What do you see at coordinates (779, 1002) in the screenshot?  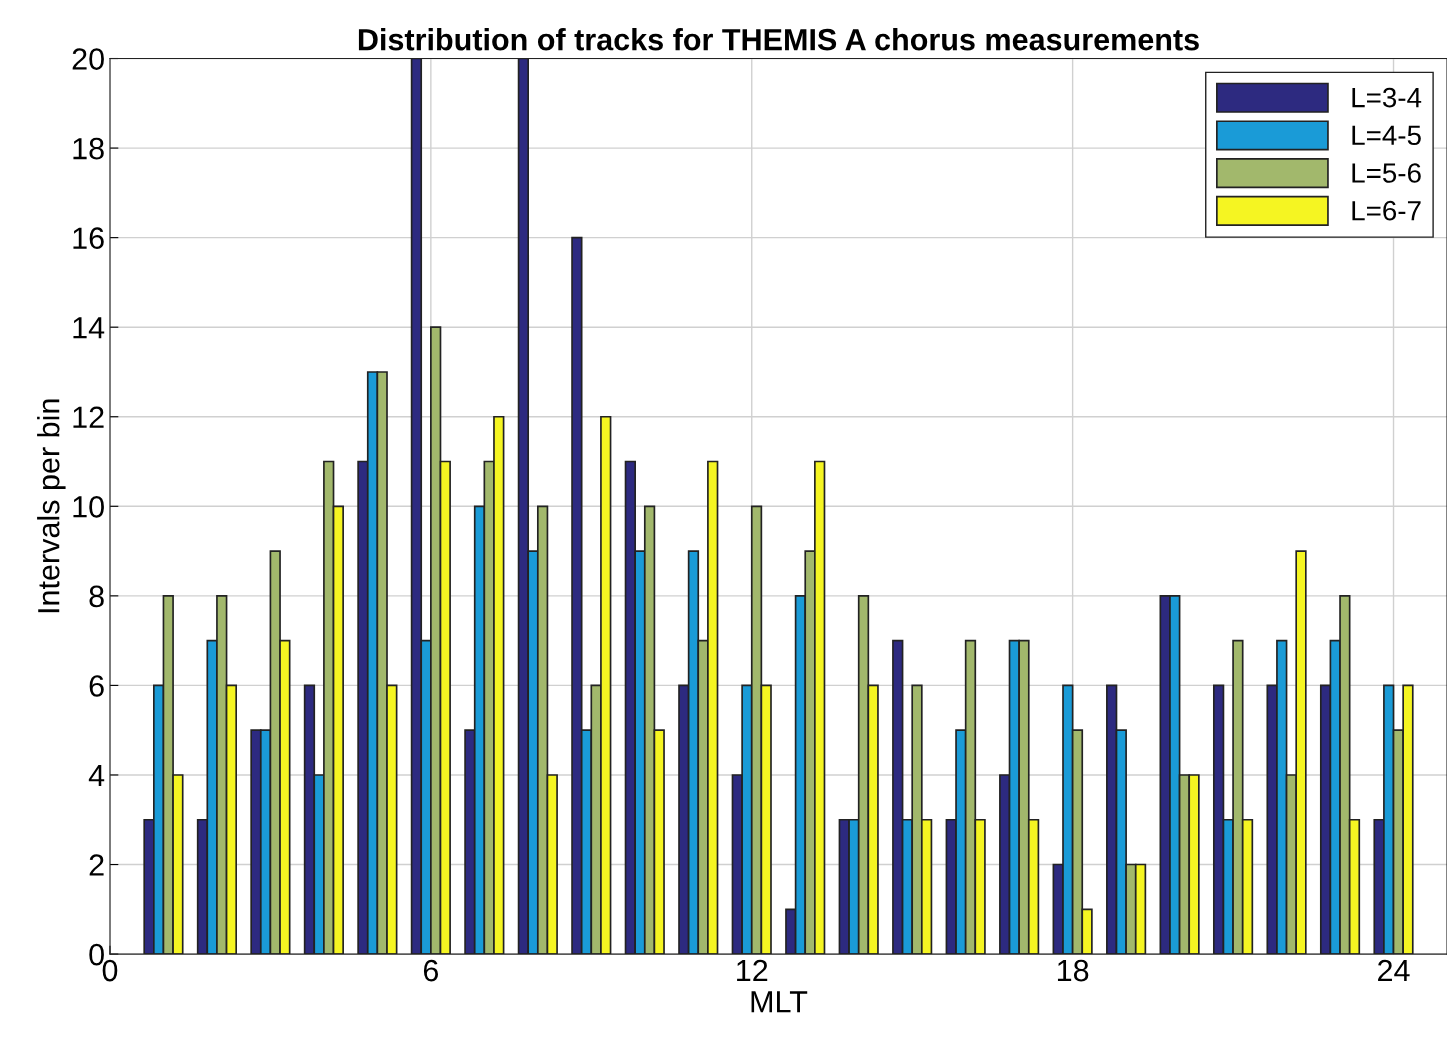 I see `x-axis-title: MLT` at bounding box center [779, 1002].